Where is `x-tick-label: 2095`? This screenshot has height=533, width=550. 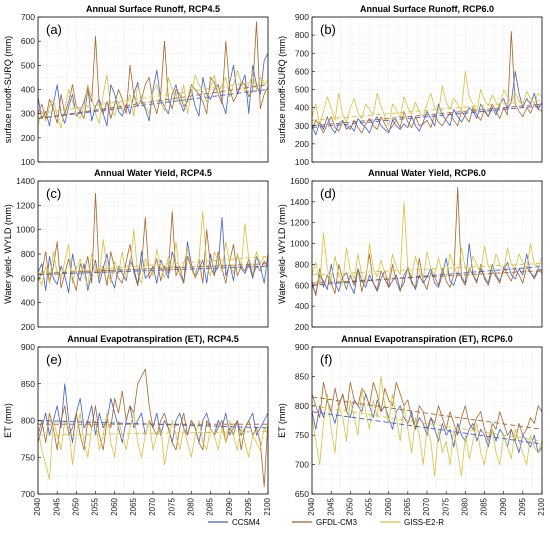 x-tick-label: 2095 is located at coordinates (248, 506).